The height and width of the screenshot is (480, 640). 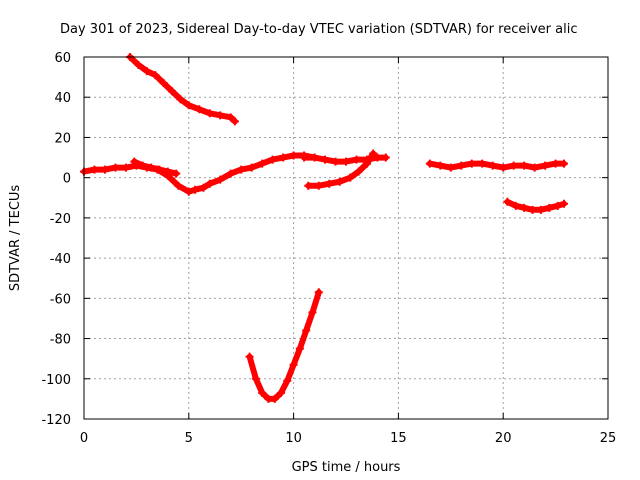 I want to click on y-tick-label: -120, so click(x=56, y=420).